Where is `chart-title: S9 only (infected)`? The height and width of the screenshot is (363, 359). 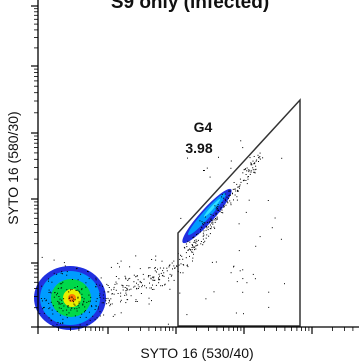
chart-title: S9 only (infected) is located at coordinates (190, 6).